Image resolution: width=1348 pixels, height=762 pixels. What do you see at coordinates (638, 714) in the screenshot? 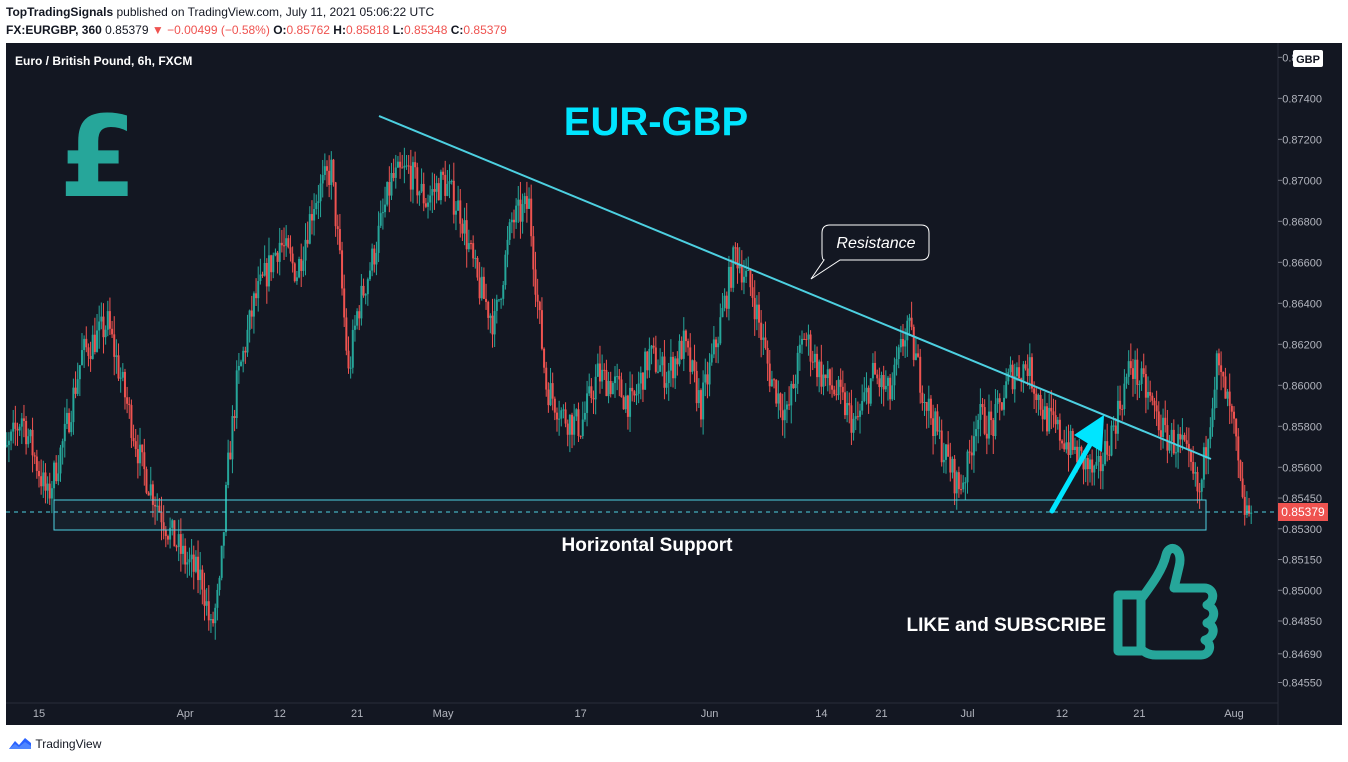
I see `time-scale: 15 Apr 12 21 May 17 Jun 14 21 Jul 12 21 Aug` at bounding box center [638, 714].